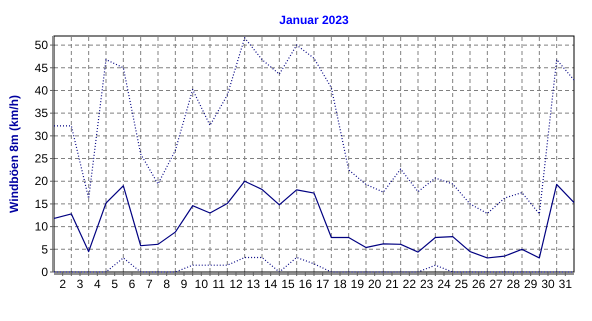 The image size is (592, 321). I want to click on x-tick-label: 27, so click(496, 284).